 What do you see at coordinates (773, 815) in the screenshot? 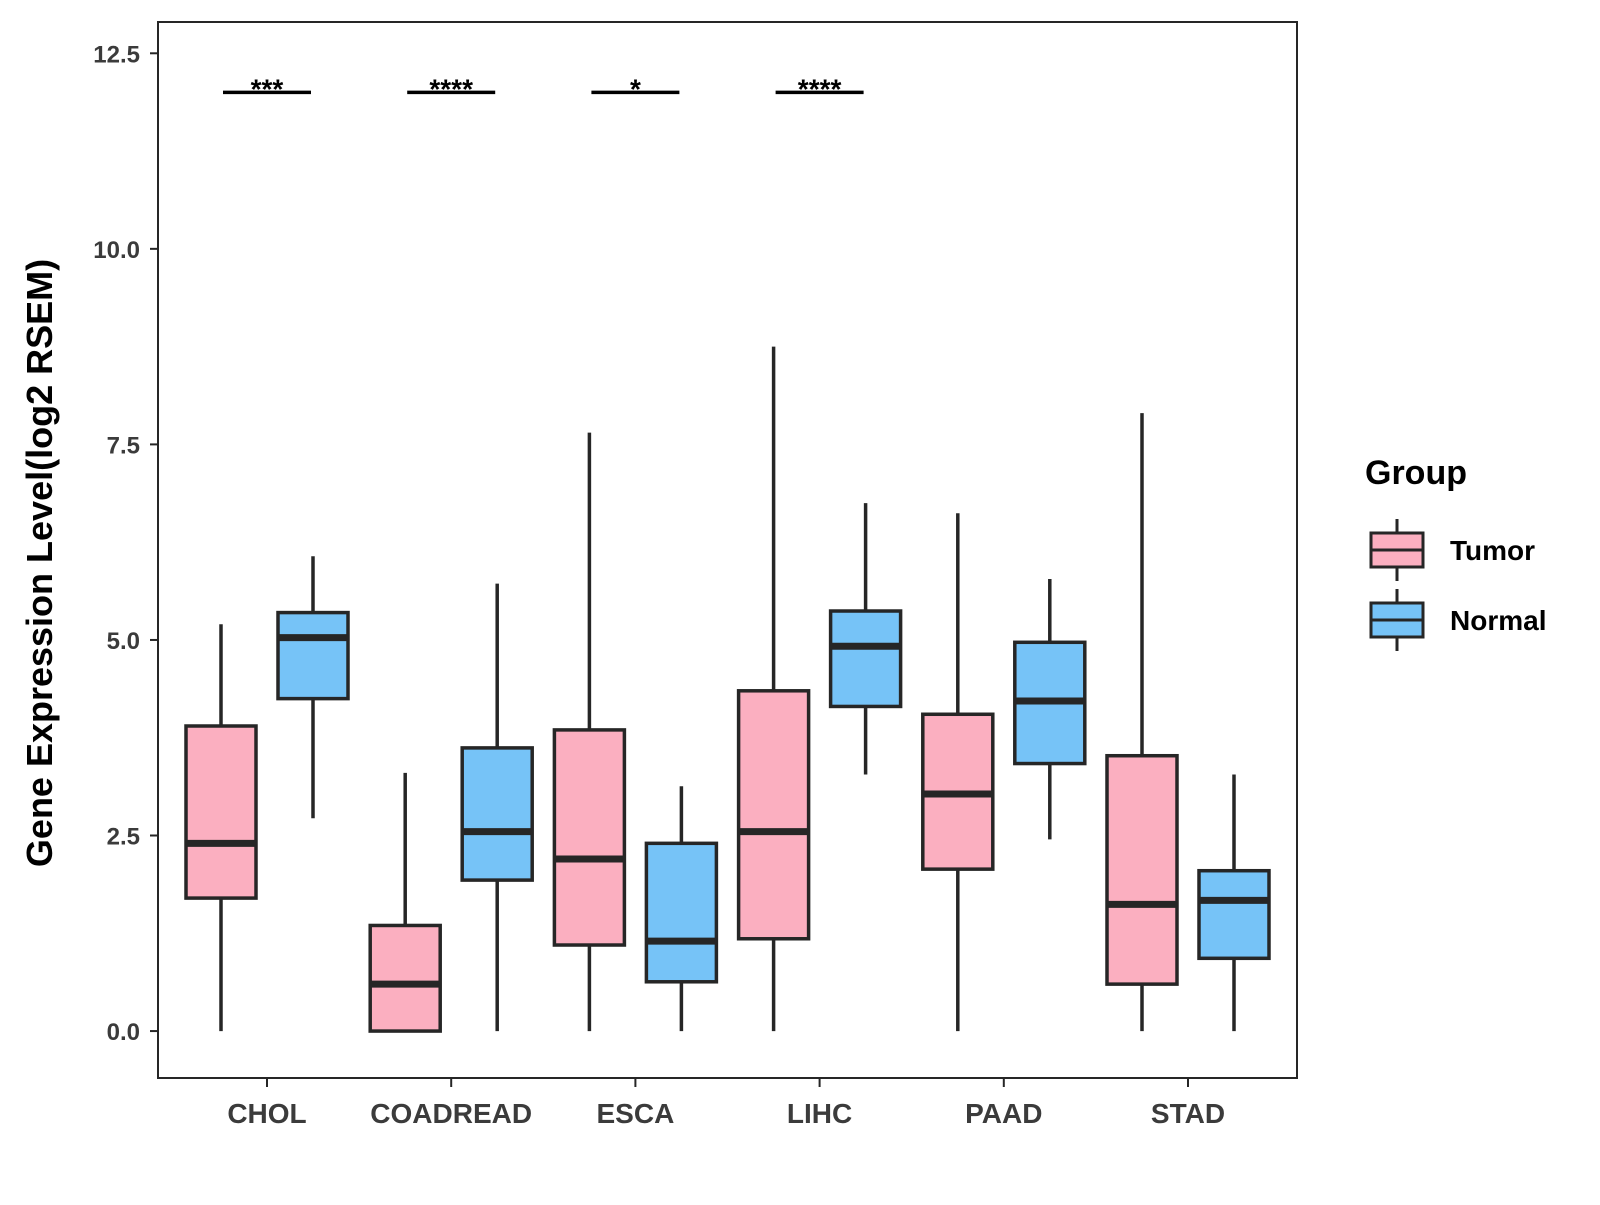
I see `box-tumor-lihc` at bounding box center [773, 815].